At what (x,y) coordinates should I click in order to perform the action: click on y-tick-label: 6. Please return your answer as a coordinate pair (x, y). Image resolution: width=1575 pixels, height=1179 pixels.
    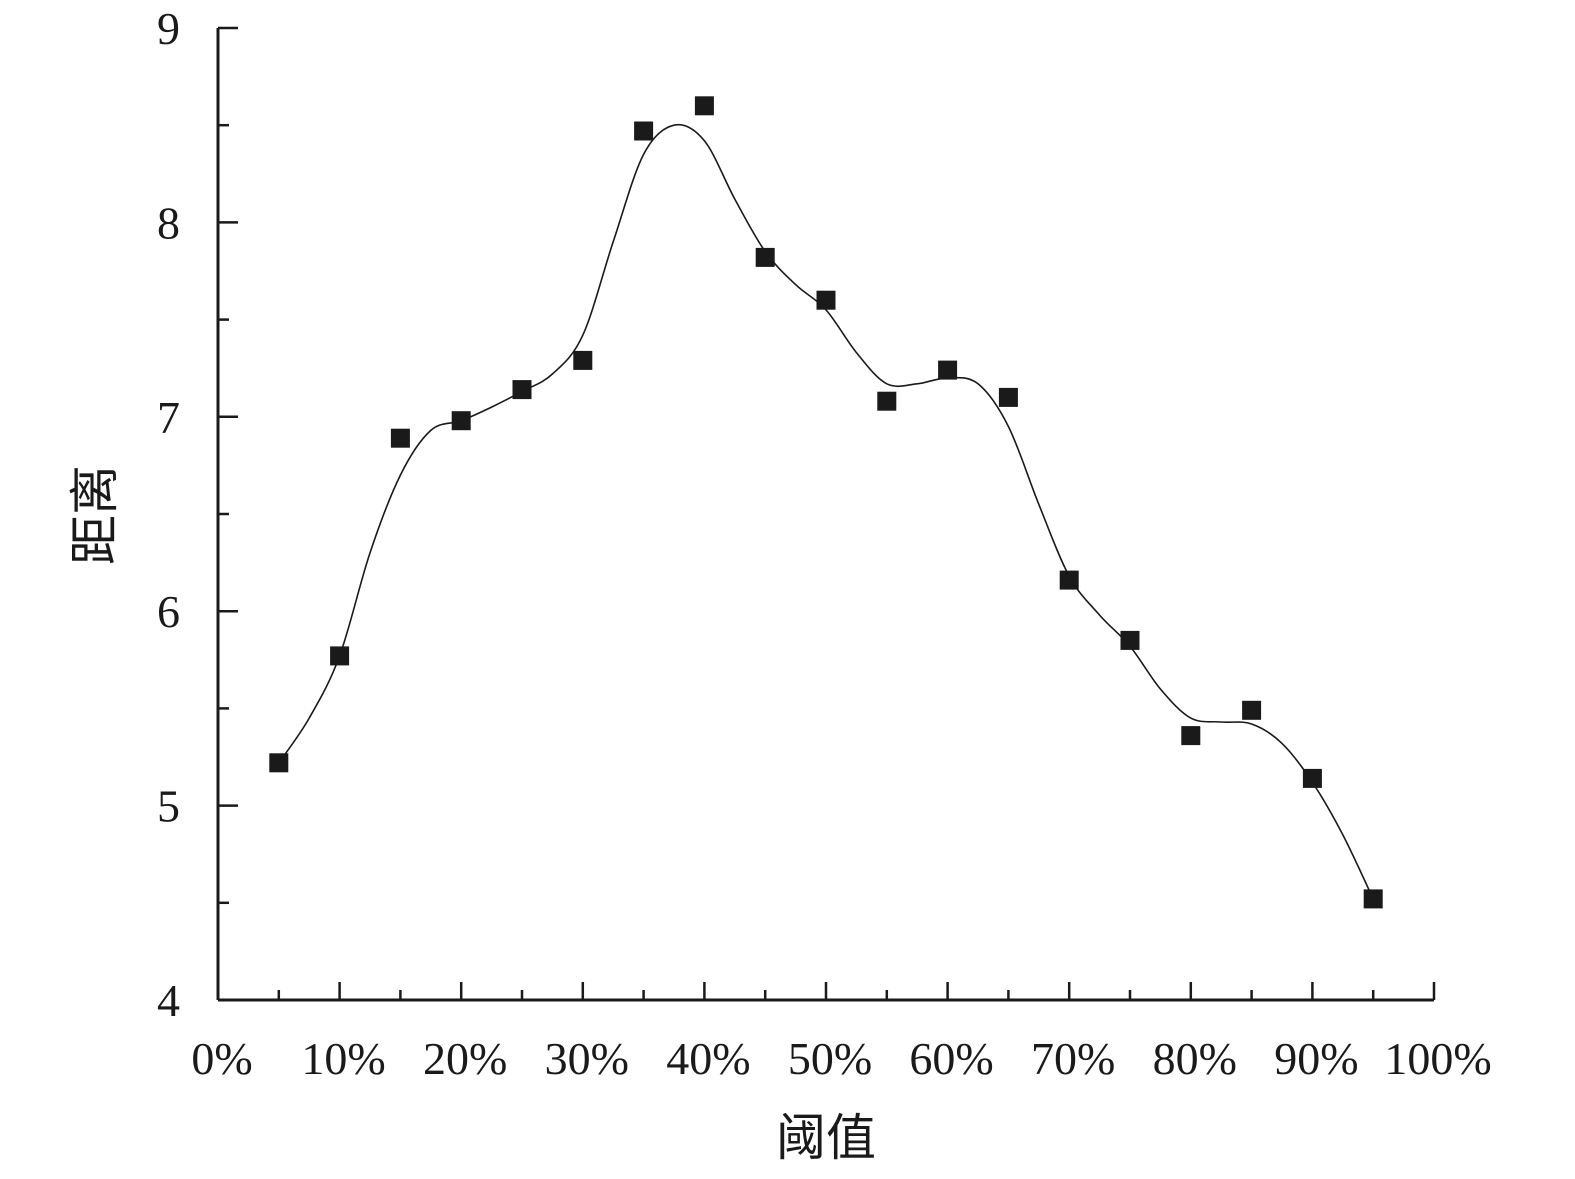
    Looking at the image, I should click on (168, 611).